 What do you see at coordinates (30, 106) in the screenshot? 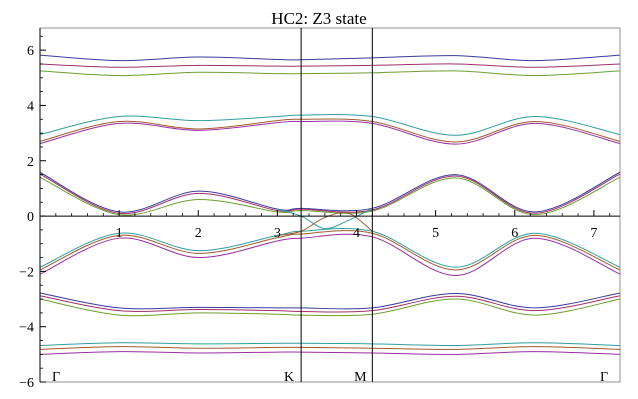
I see `y-tick-label: 4` at bounding box center [30, 106].